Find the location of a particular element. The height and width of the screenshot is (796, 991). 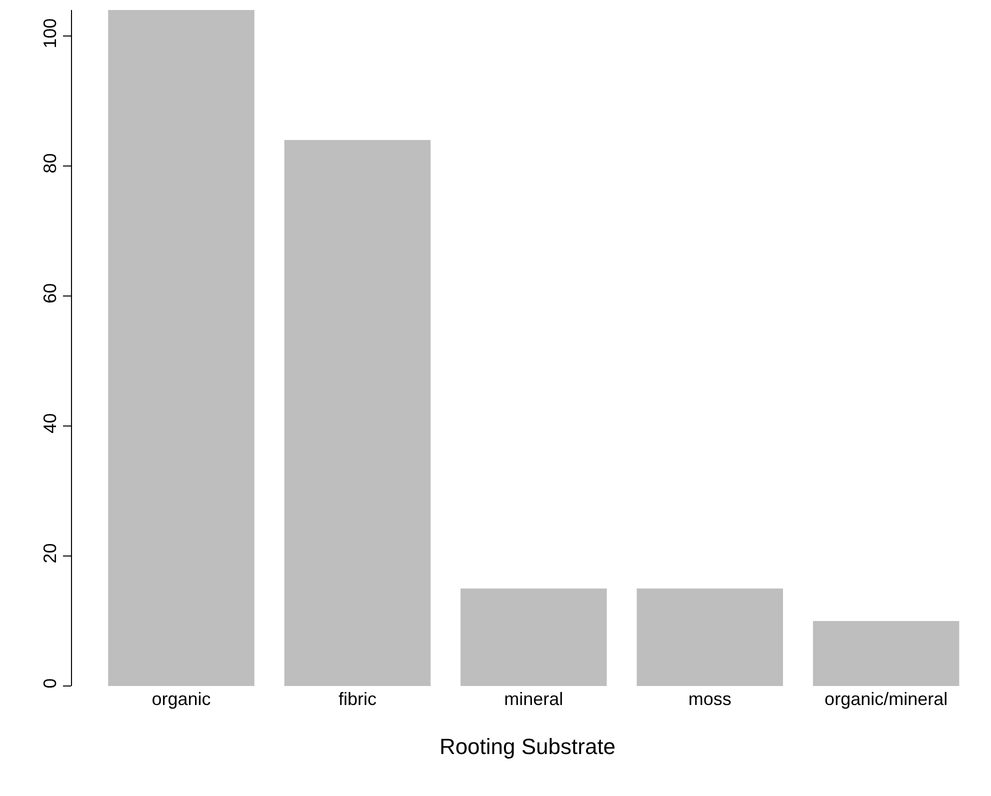

x-axis-title: Rooting Substrate is located at coordinates (527, 746).